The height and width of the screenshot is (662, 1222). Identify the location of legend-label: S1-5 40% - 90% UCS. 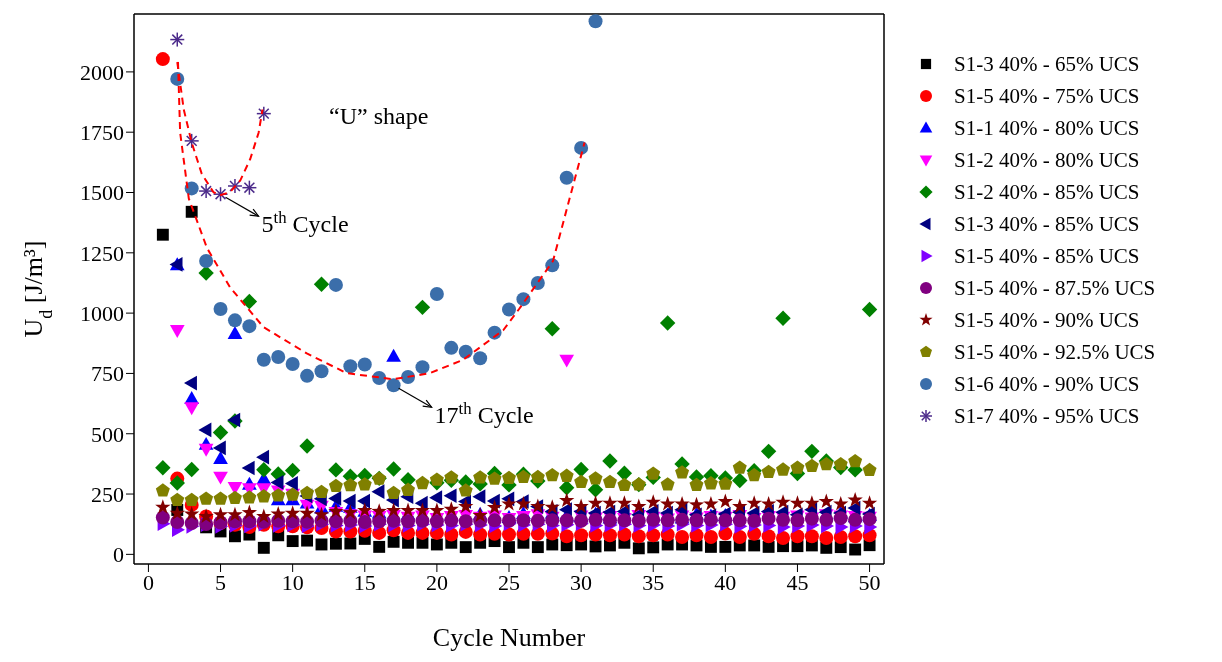
(1047, 320).